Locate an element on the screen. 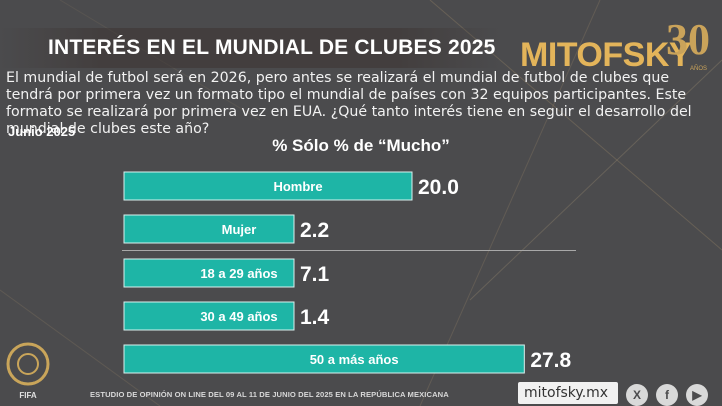 The width and height of the screenshot is (722, 406). bar-value-label: 20.0 is located at coordinates (438, 187).